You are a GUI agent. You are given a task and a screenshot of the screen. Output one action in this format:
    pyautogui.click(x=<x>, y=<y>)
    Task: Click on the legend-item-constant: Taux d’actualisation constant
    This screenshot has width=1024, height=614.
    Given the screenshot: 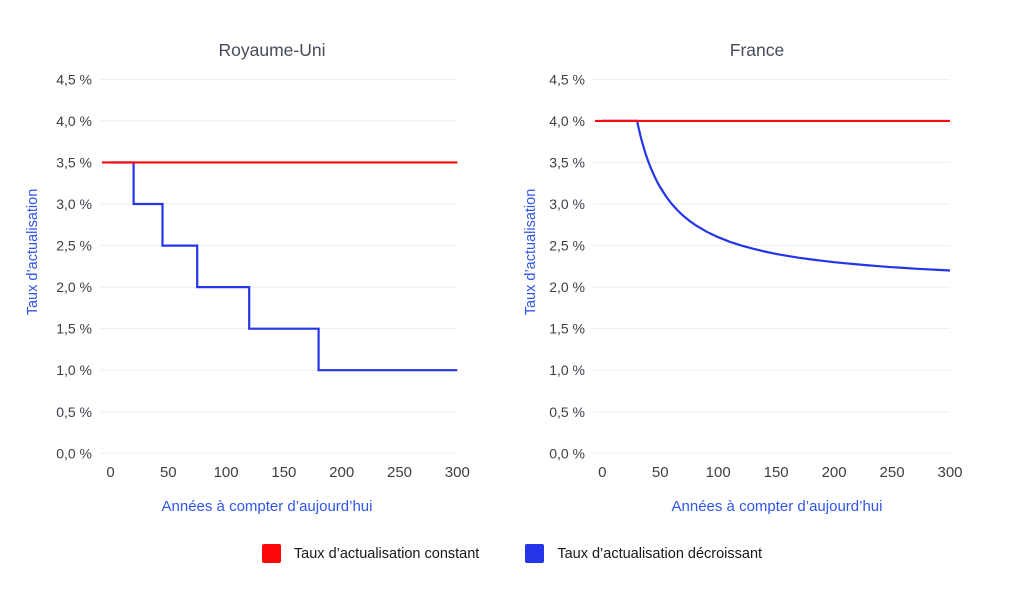 What is the action you would take?
    pyautogui.click(x=370, y=553)
    